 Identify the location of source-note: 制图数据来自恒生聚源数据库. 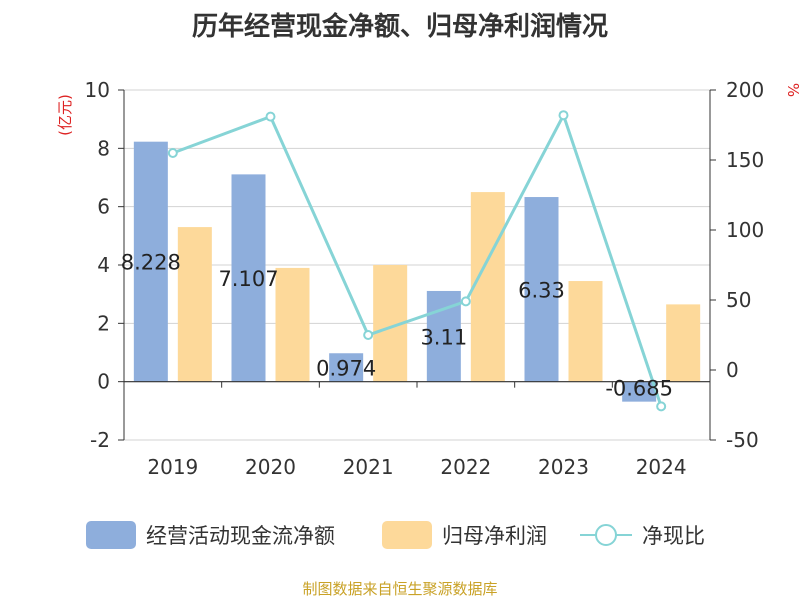
(400, 589).